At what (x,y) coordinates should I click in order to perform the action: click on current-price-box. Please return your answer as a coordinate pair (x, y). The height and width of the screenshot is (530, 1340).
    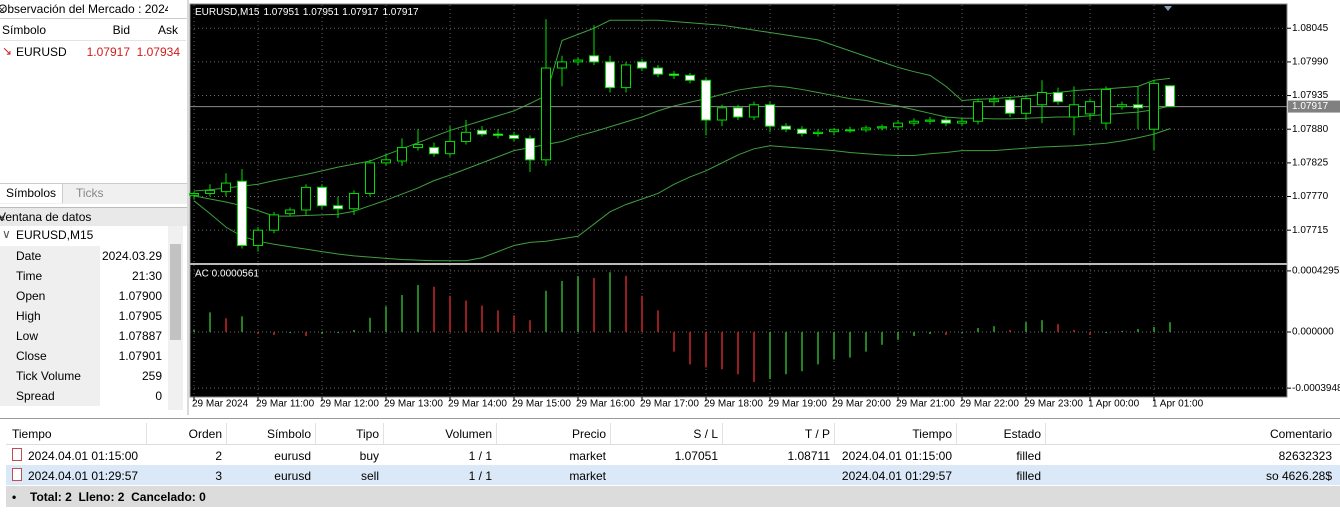
    Looking at the image, I should click on (1314, 106).